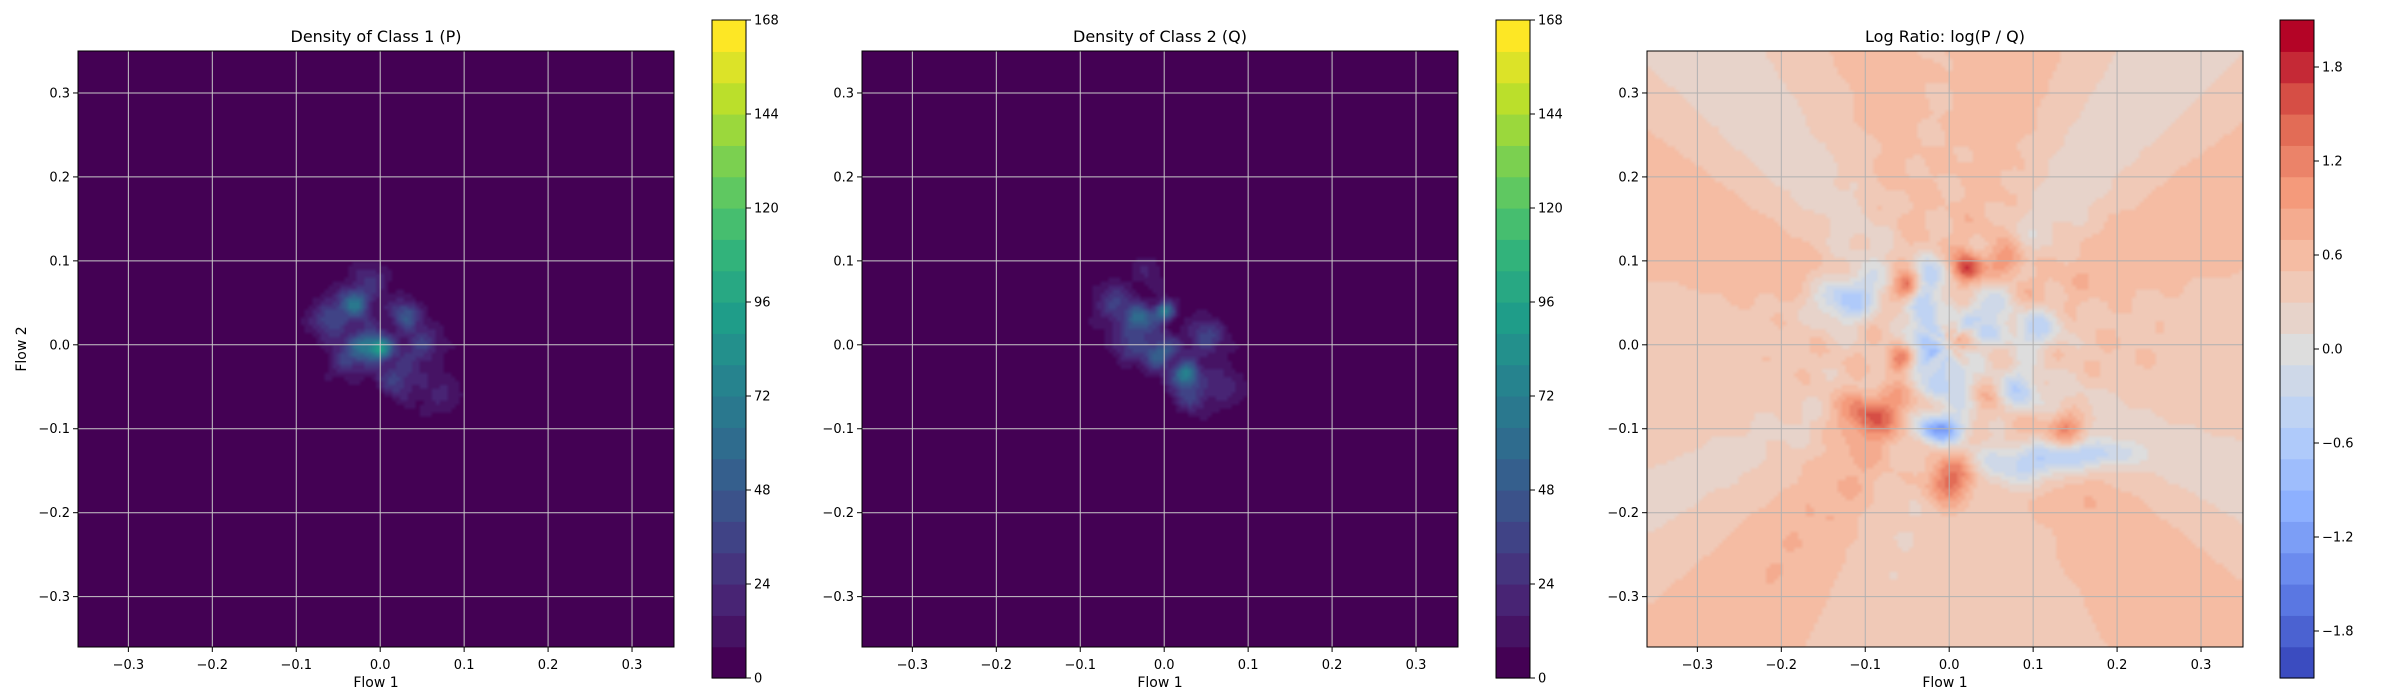 The width and height of the screenshot is (2400, 700). I want to click on colorbar-tick-label: 1.8, so click(2332, 68).